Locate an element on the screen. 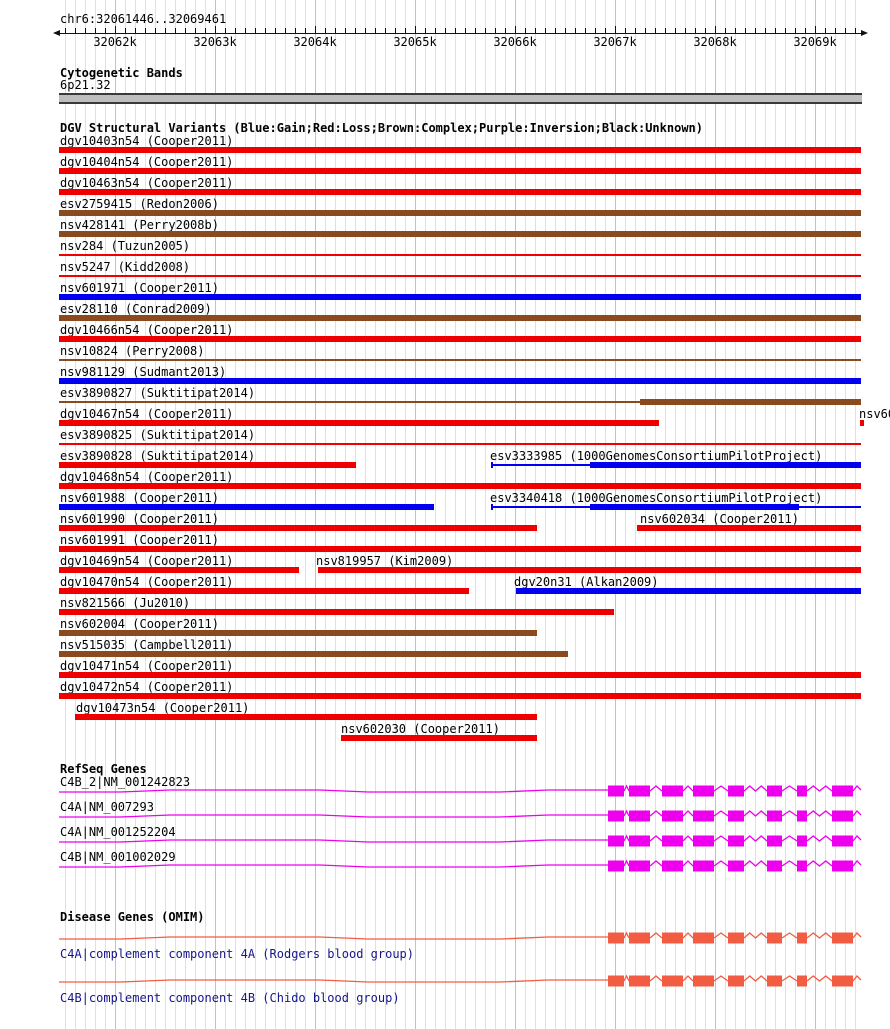  variant-label: nsv601971 (Cooper2011) is located at coordinates (139, 288).